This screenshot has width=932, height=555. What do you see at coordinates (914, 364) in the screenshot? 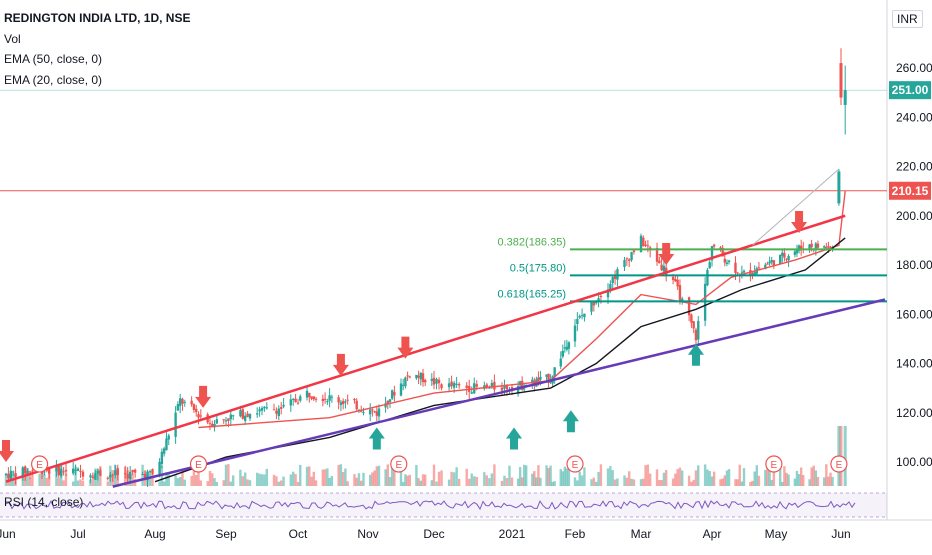
I see `price-tick-label: 140.00` at bounding box center [914, 364].